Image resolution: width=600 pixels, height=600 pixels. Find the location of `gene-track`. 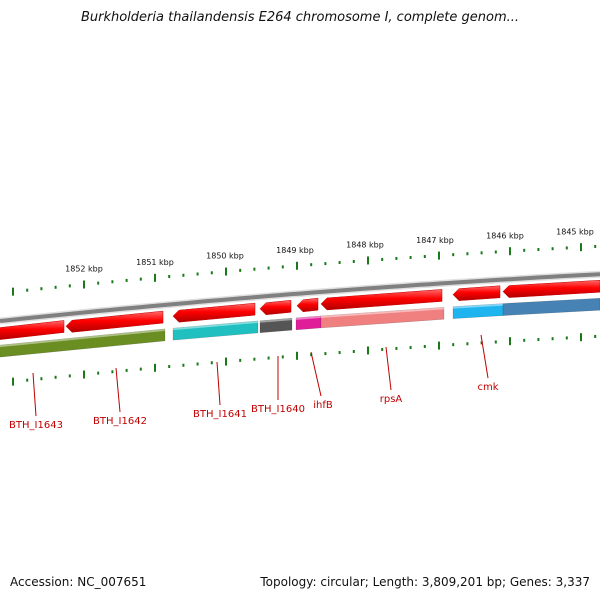

gene-track is located at coordinates (300, 327).